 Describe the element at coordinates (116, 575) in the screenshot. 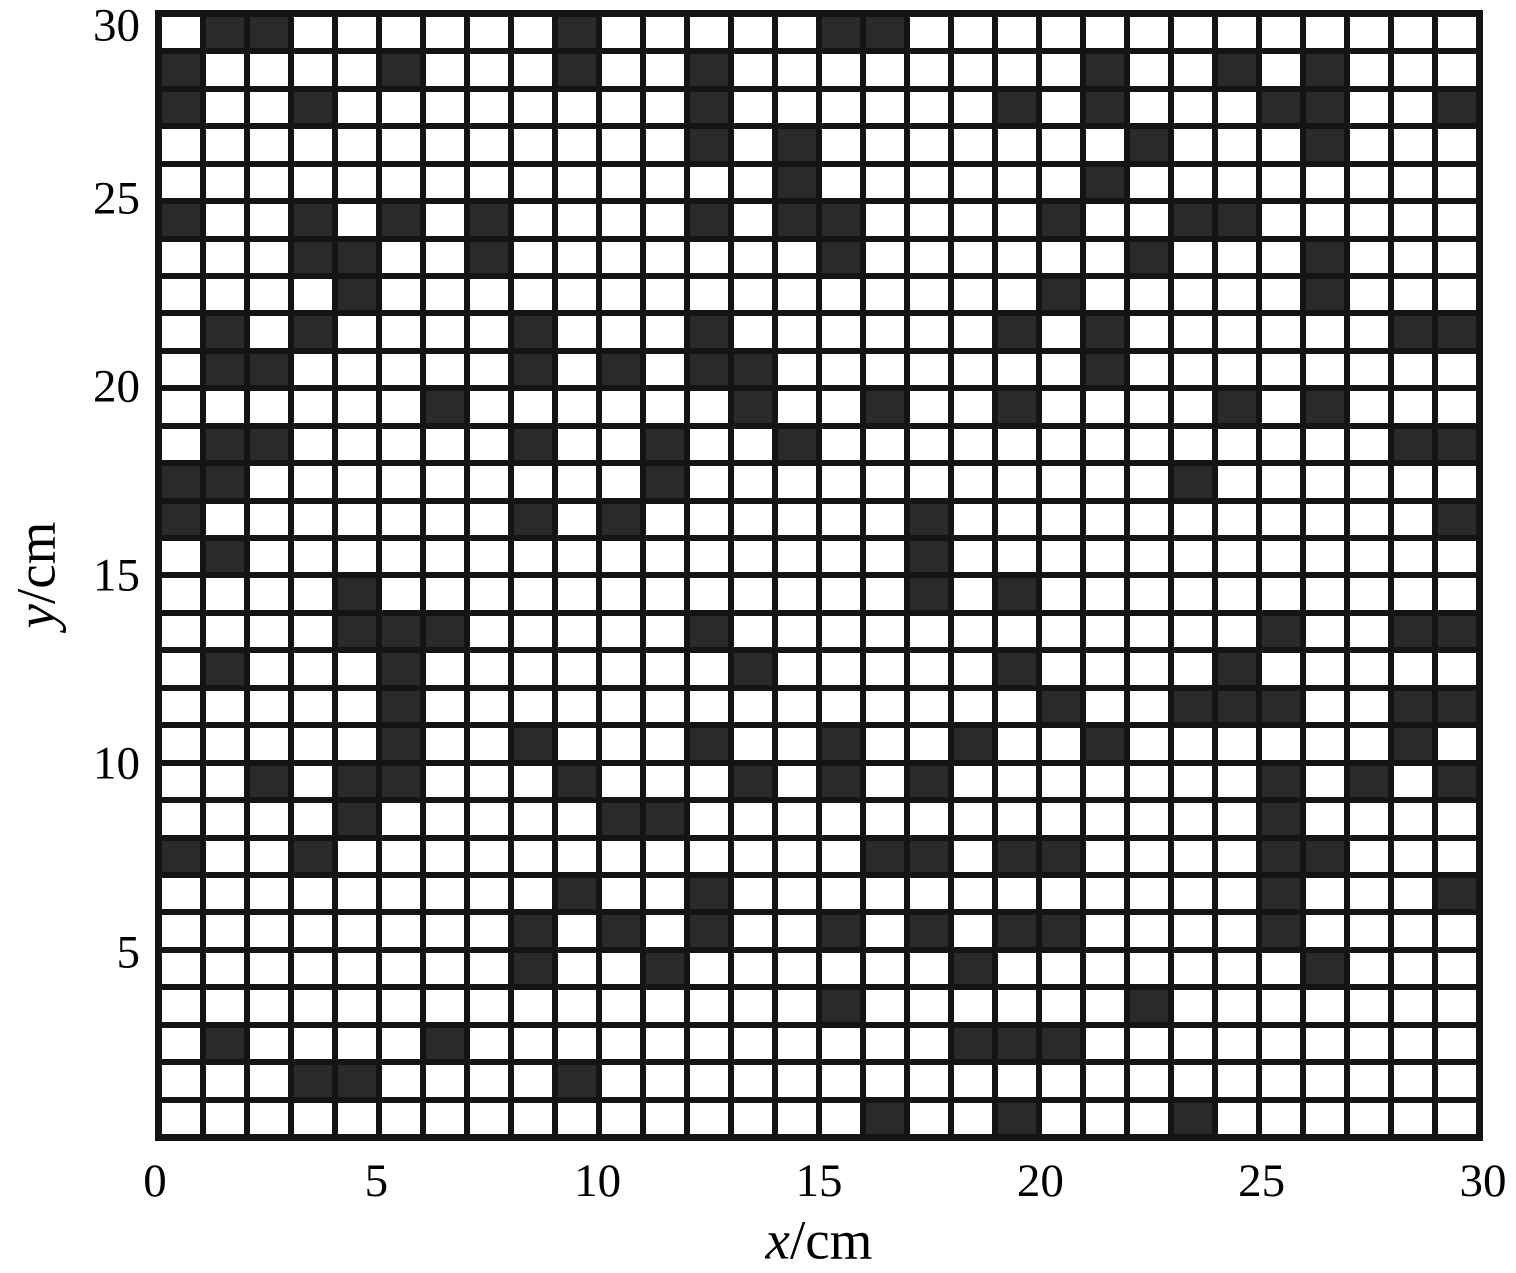

I see `y-tick-label: 15` at that location.